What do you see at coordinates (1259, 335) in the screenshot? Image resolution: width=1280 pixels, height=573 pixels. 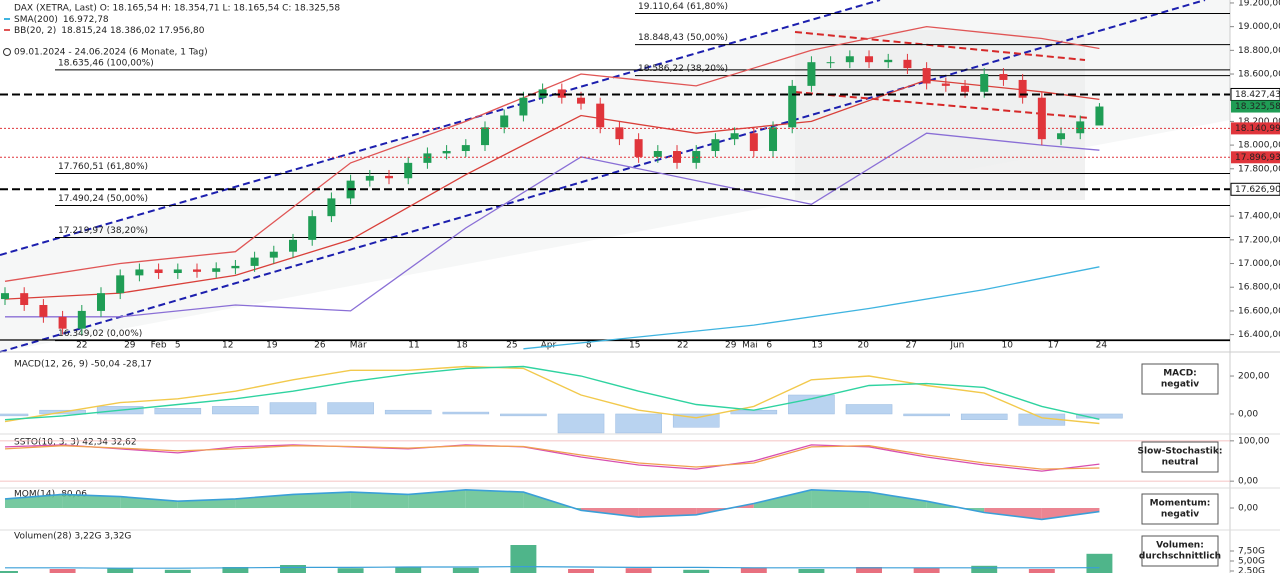 I see `y-tick-label: 16.400,00` at bounding box center [1259, 335].